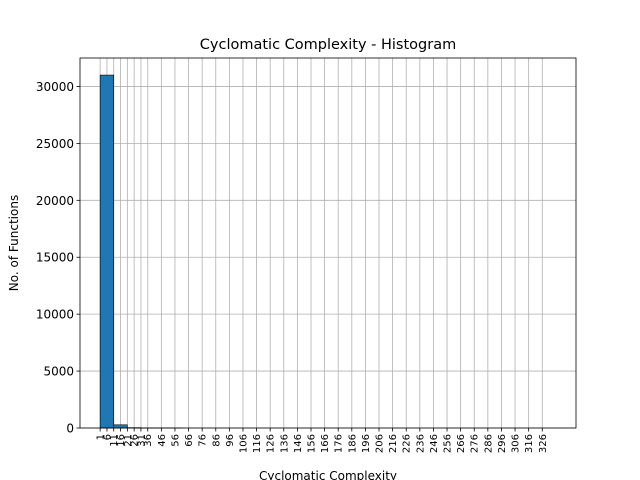 Image resolution: width=640 pixels, height=480 pixels. Describe the element at coordinates (189, 440) in the screenshot. I see `x-tick-label: 66` at that location.